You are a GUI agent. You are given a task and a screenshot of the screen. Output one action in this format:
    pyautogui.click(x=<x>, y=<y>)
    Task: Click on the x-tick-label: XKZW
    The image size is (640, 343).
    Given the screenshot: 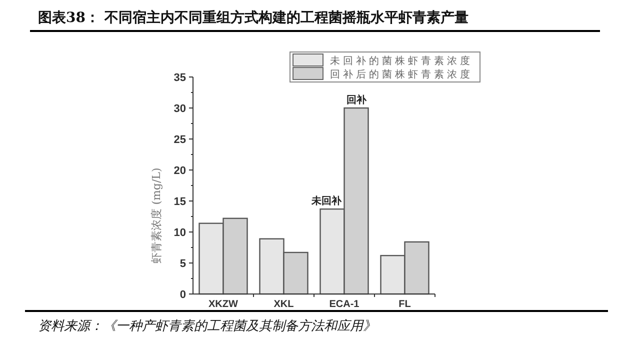 What is the action you would take?
    pyautogui.click(x=223, y=304)
    